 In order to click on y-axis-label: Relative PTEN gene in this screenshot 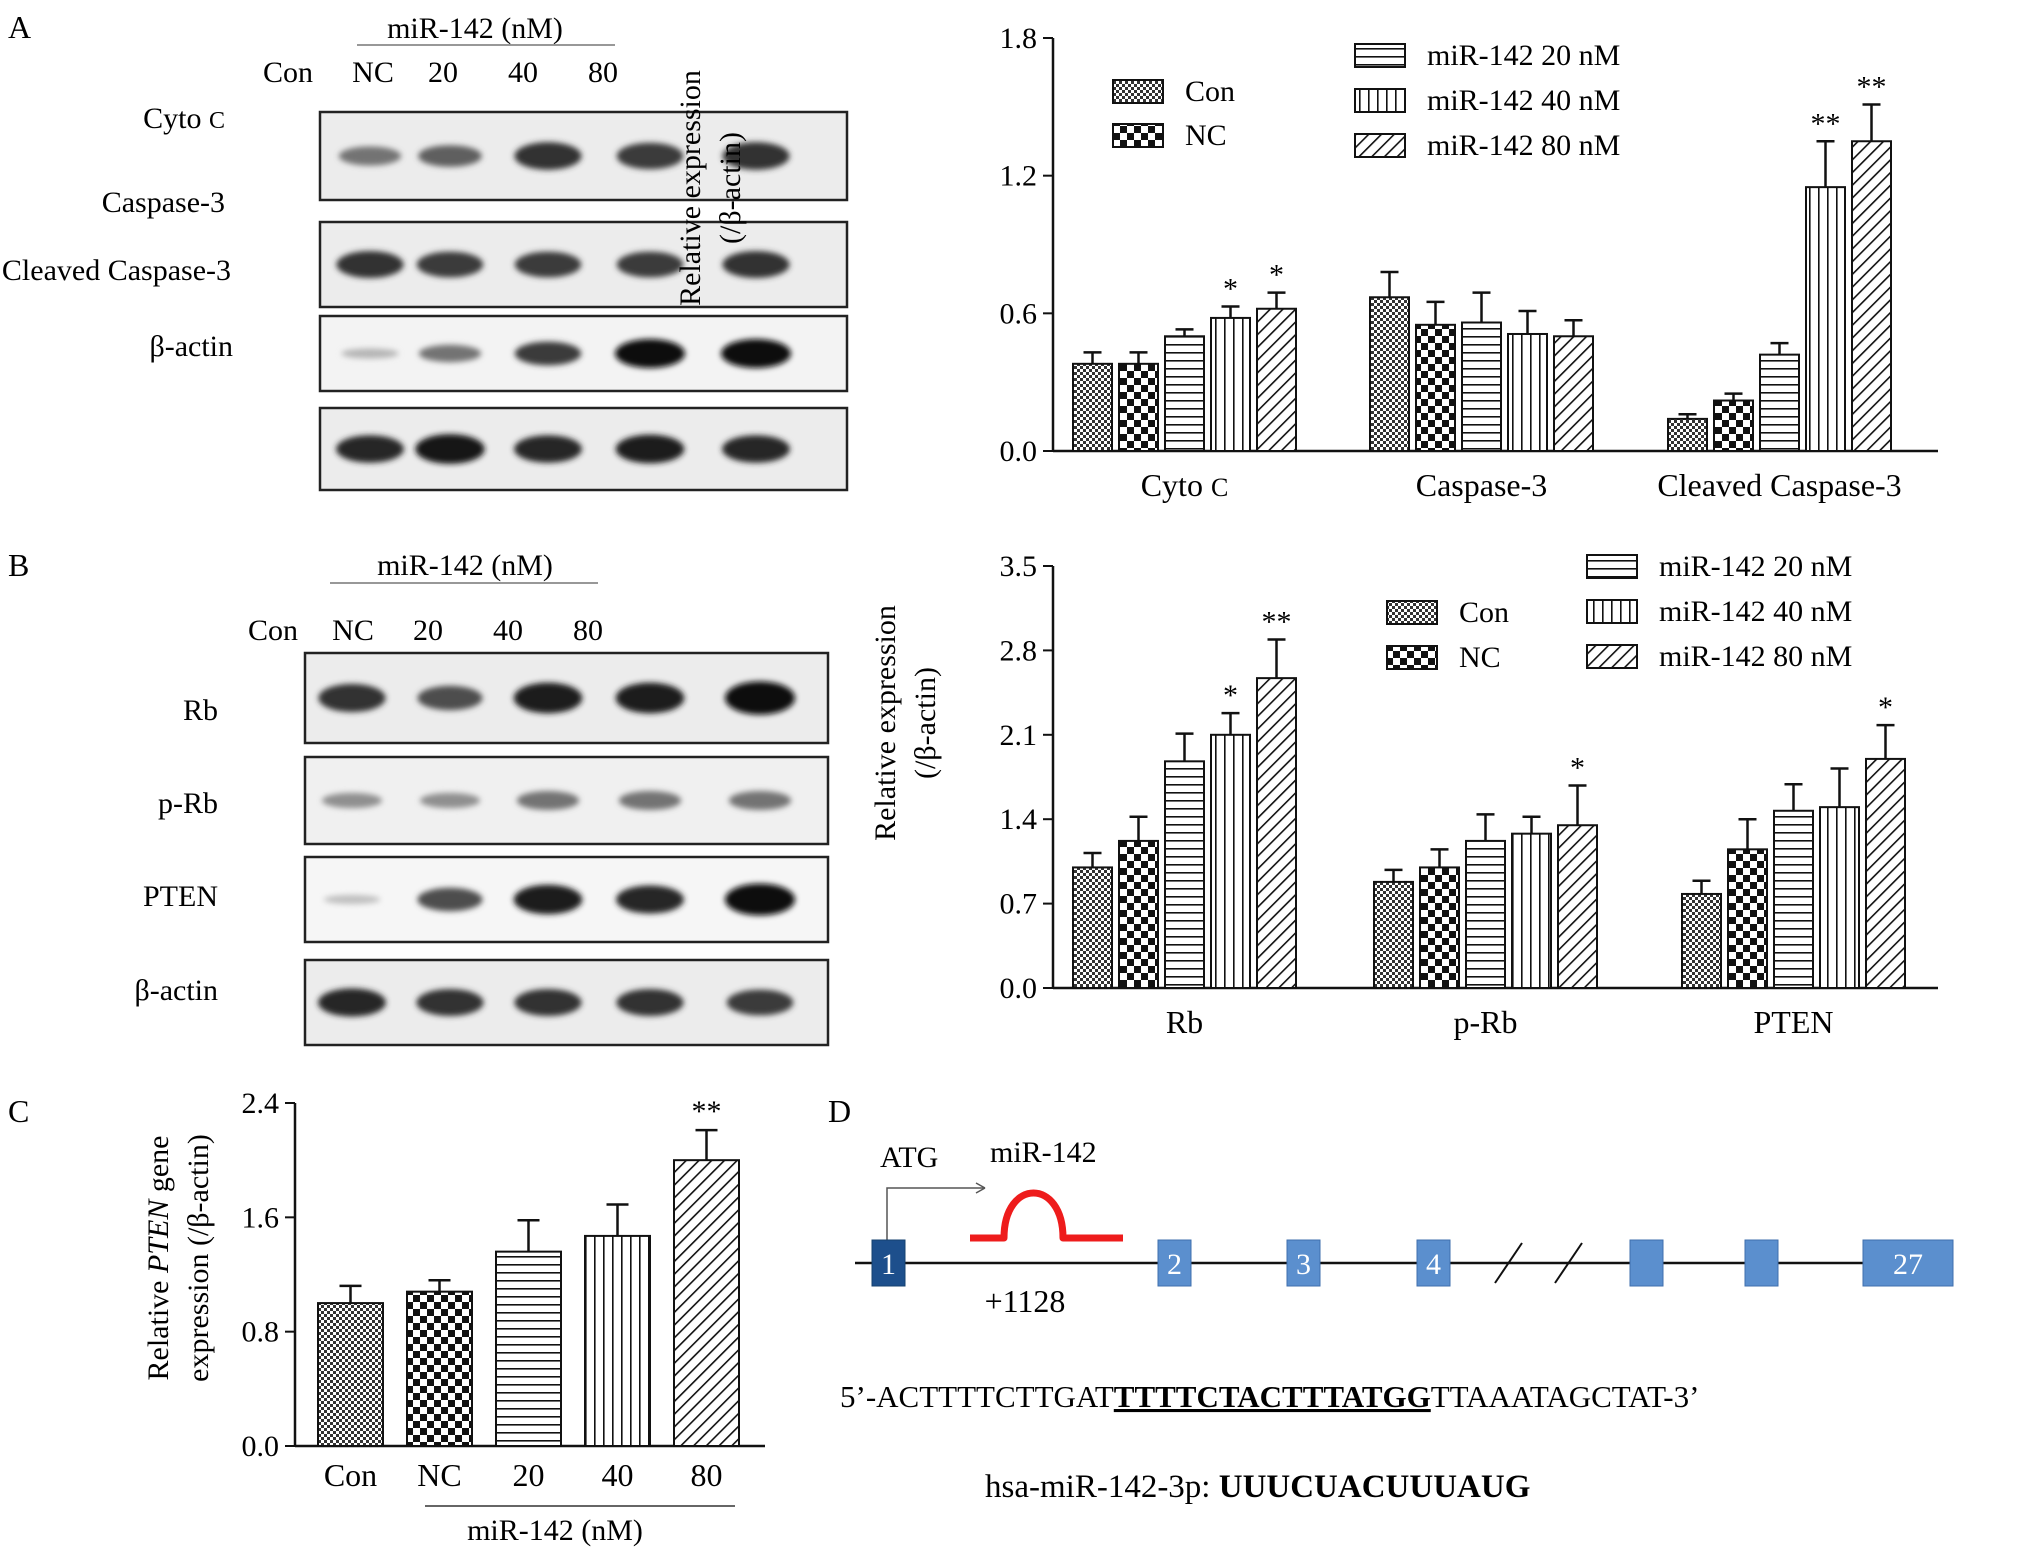, I will do `click(158, 1258)`.